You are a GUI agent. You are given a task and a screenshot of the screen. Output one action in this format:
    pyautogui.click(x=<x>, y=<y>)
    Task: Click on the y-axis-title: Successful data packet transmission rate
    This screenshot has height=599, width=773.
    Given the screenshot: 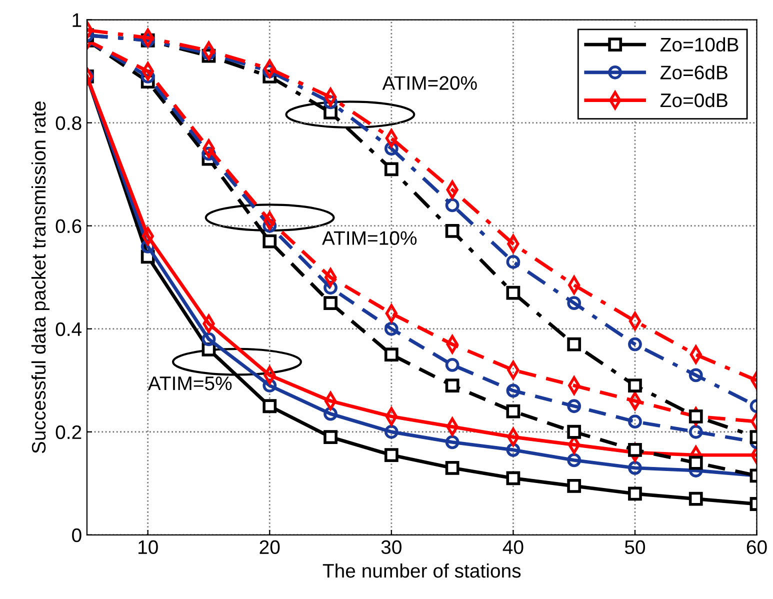 What is the action you would take?
    pyautogui.click(x=40, y=277)
    